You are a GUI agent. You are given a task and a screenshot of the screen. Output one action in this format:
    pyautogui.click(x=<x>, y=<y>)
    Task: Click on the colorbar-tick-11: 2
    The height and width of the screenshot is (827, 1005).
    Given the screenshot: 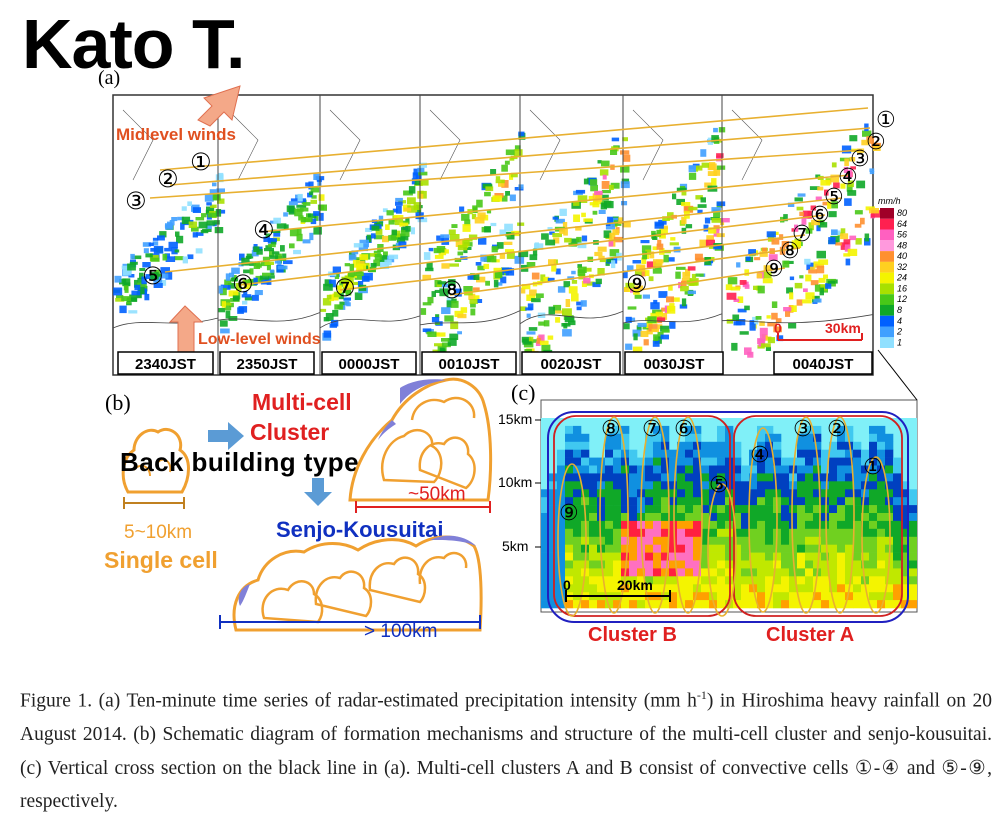 What is the action you would take?
    pyautogui.click(x=899, y=332)
    